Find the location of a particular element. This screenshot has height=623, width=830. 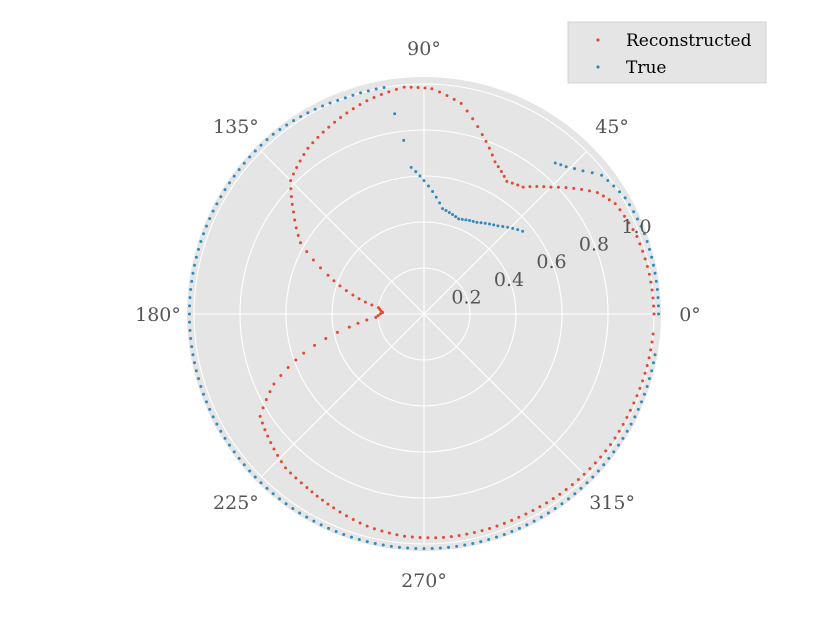

theta-tick-label: 0° is located at coordinates (690, 315).